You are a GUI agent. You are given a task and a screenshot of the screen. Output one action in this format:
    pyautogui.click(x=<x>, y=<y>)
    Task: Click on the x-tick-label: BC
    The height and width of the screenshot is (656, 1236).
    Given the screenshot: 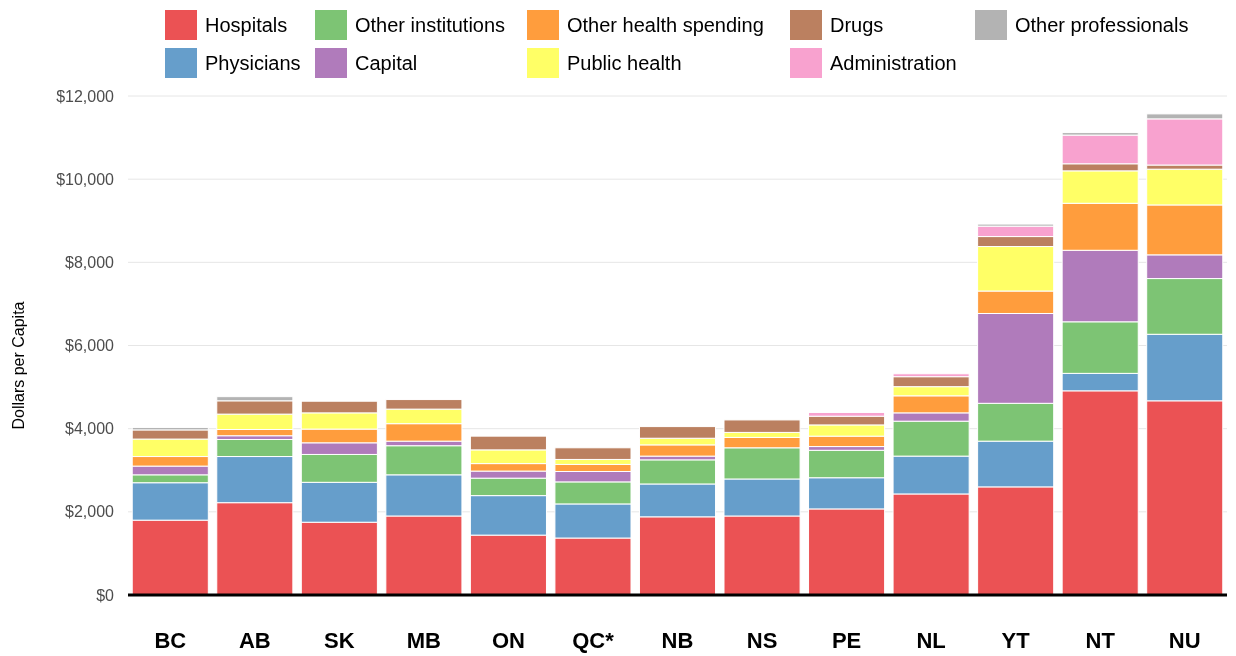 What is the action you would take?
    pyautogui.click(x=170, y=640)
    